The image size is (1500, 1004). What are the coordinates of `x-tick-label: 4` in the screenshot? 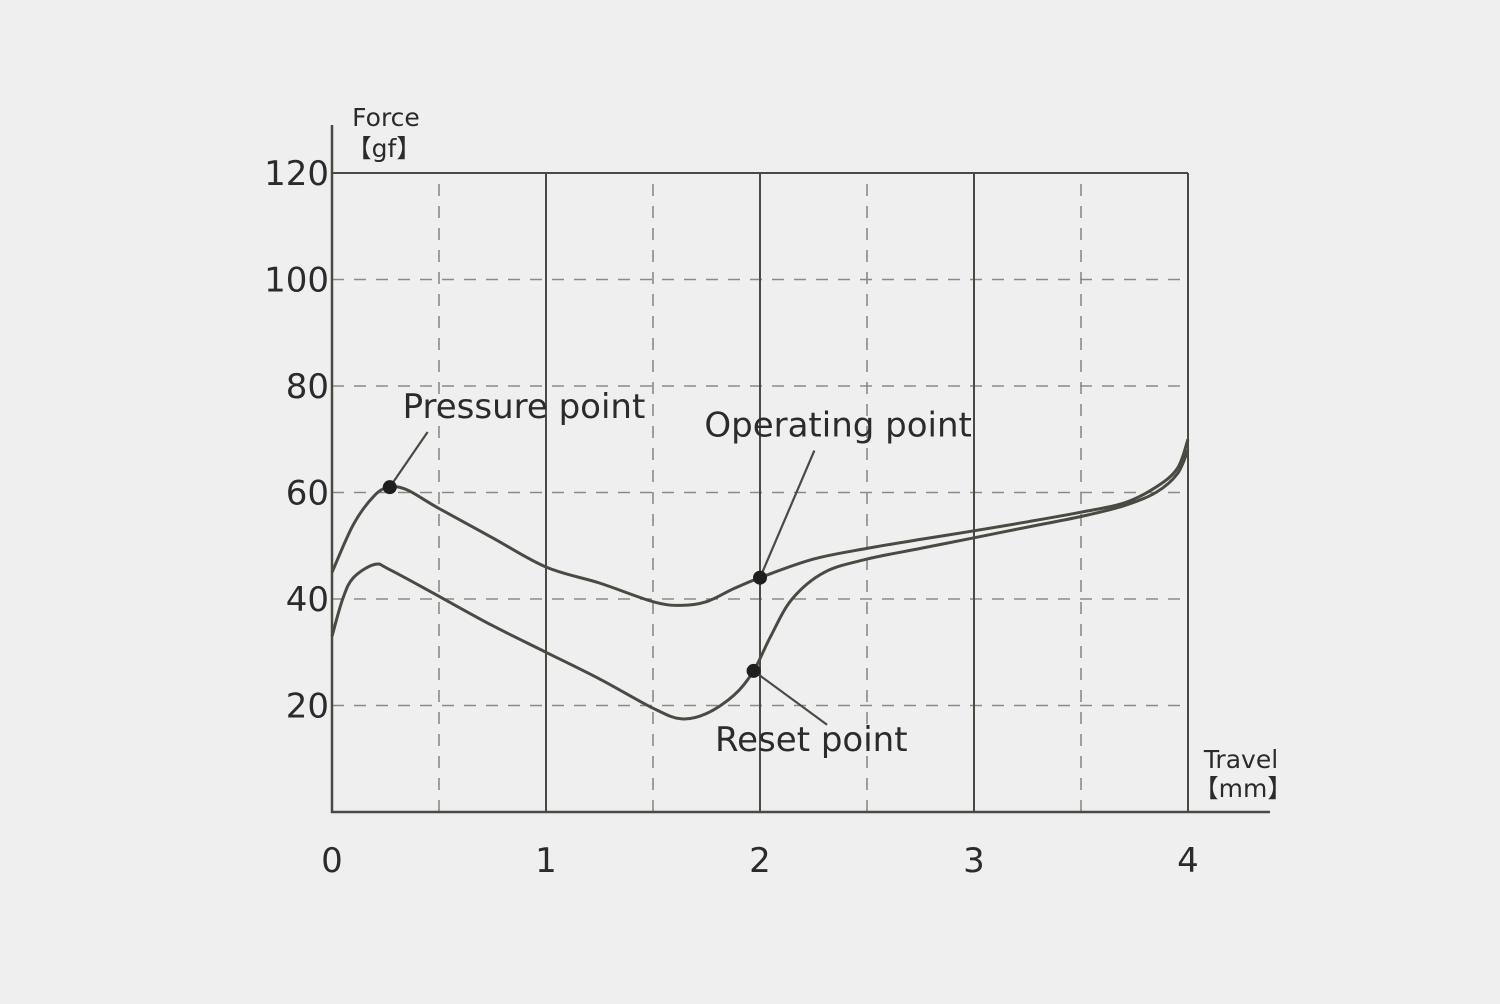 It's located at (1188, 861).